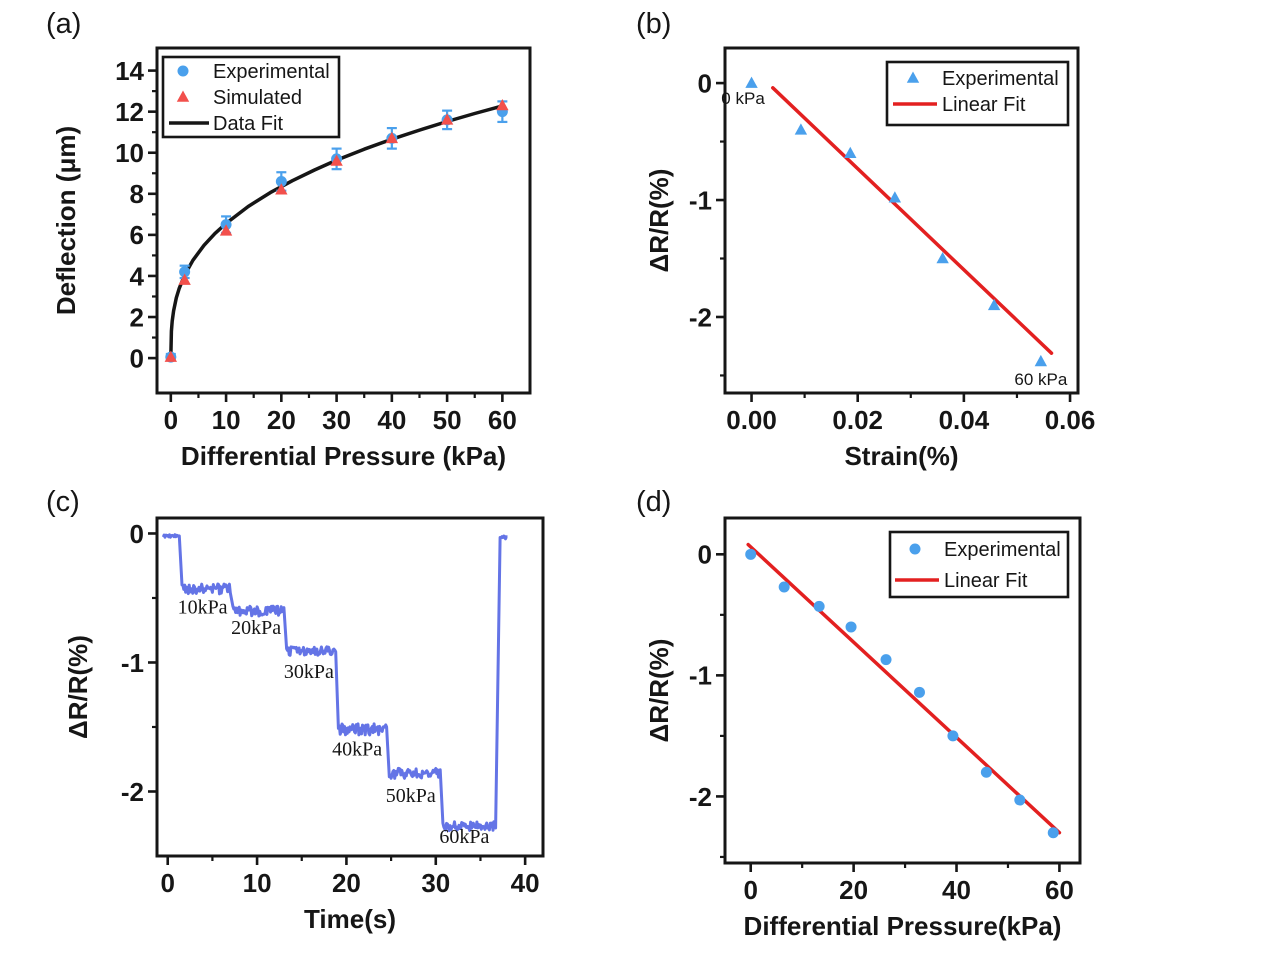  Describe the element at coordinates (411, 796) in the screenshot. I see `annotation: 50kPa` at that location.